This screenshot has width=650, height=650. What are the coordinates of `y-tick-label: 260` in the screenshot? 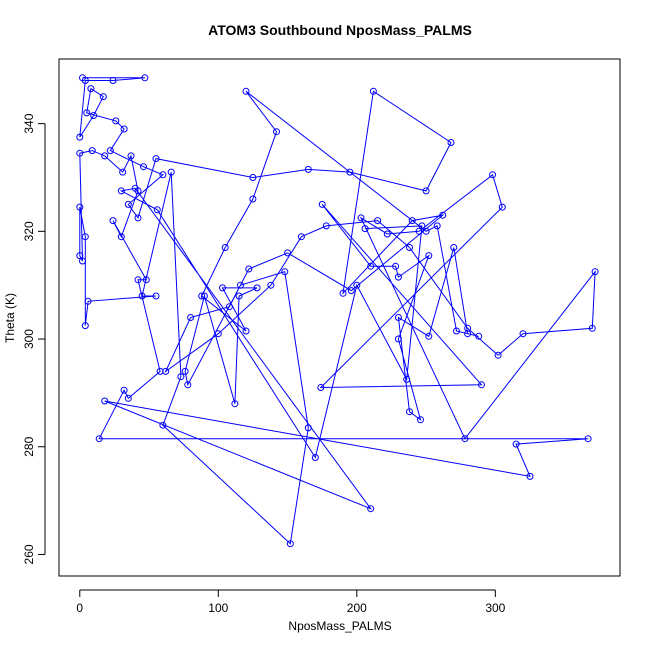 It's located at (29, 554).